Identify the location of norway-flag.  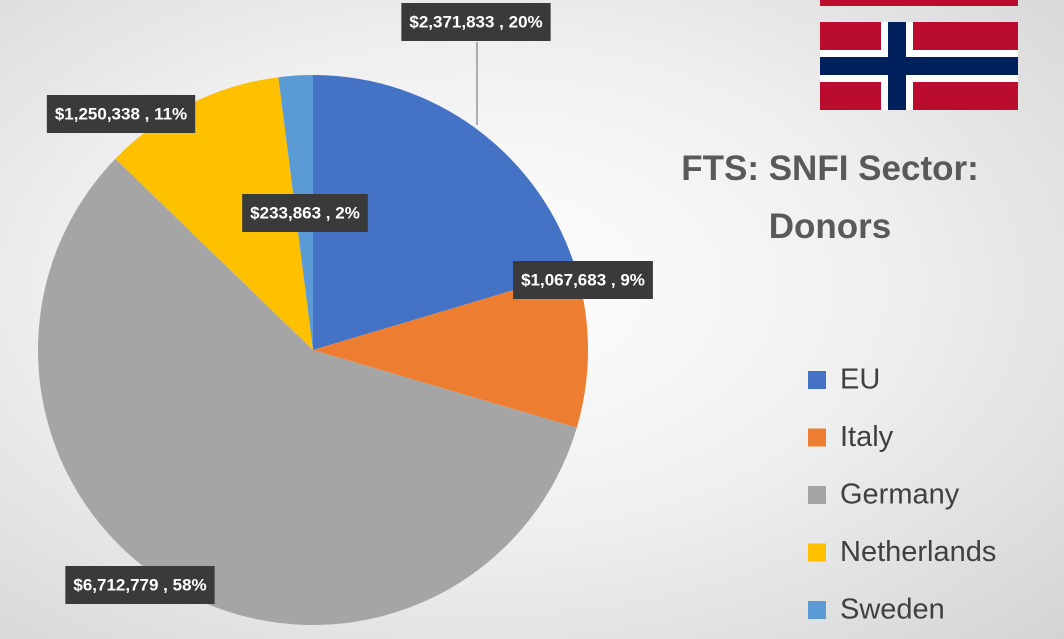
(919, 66).